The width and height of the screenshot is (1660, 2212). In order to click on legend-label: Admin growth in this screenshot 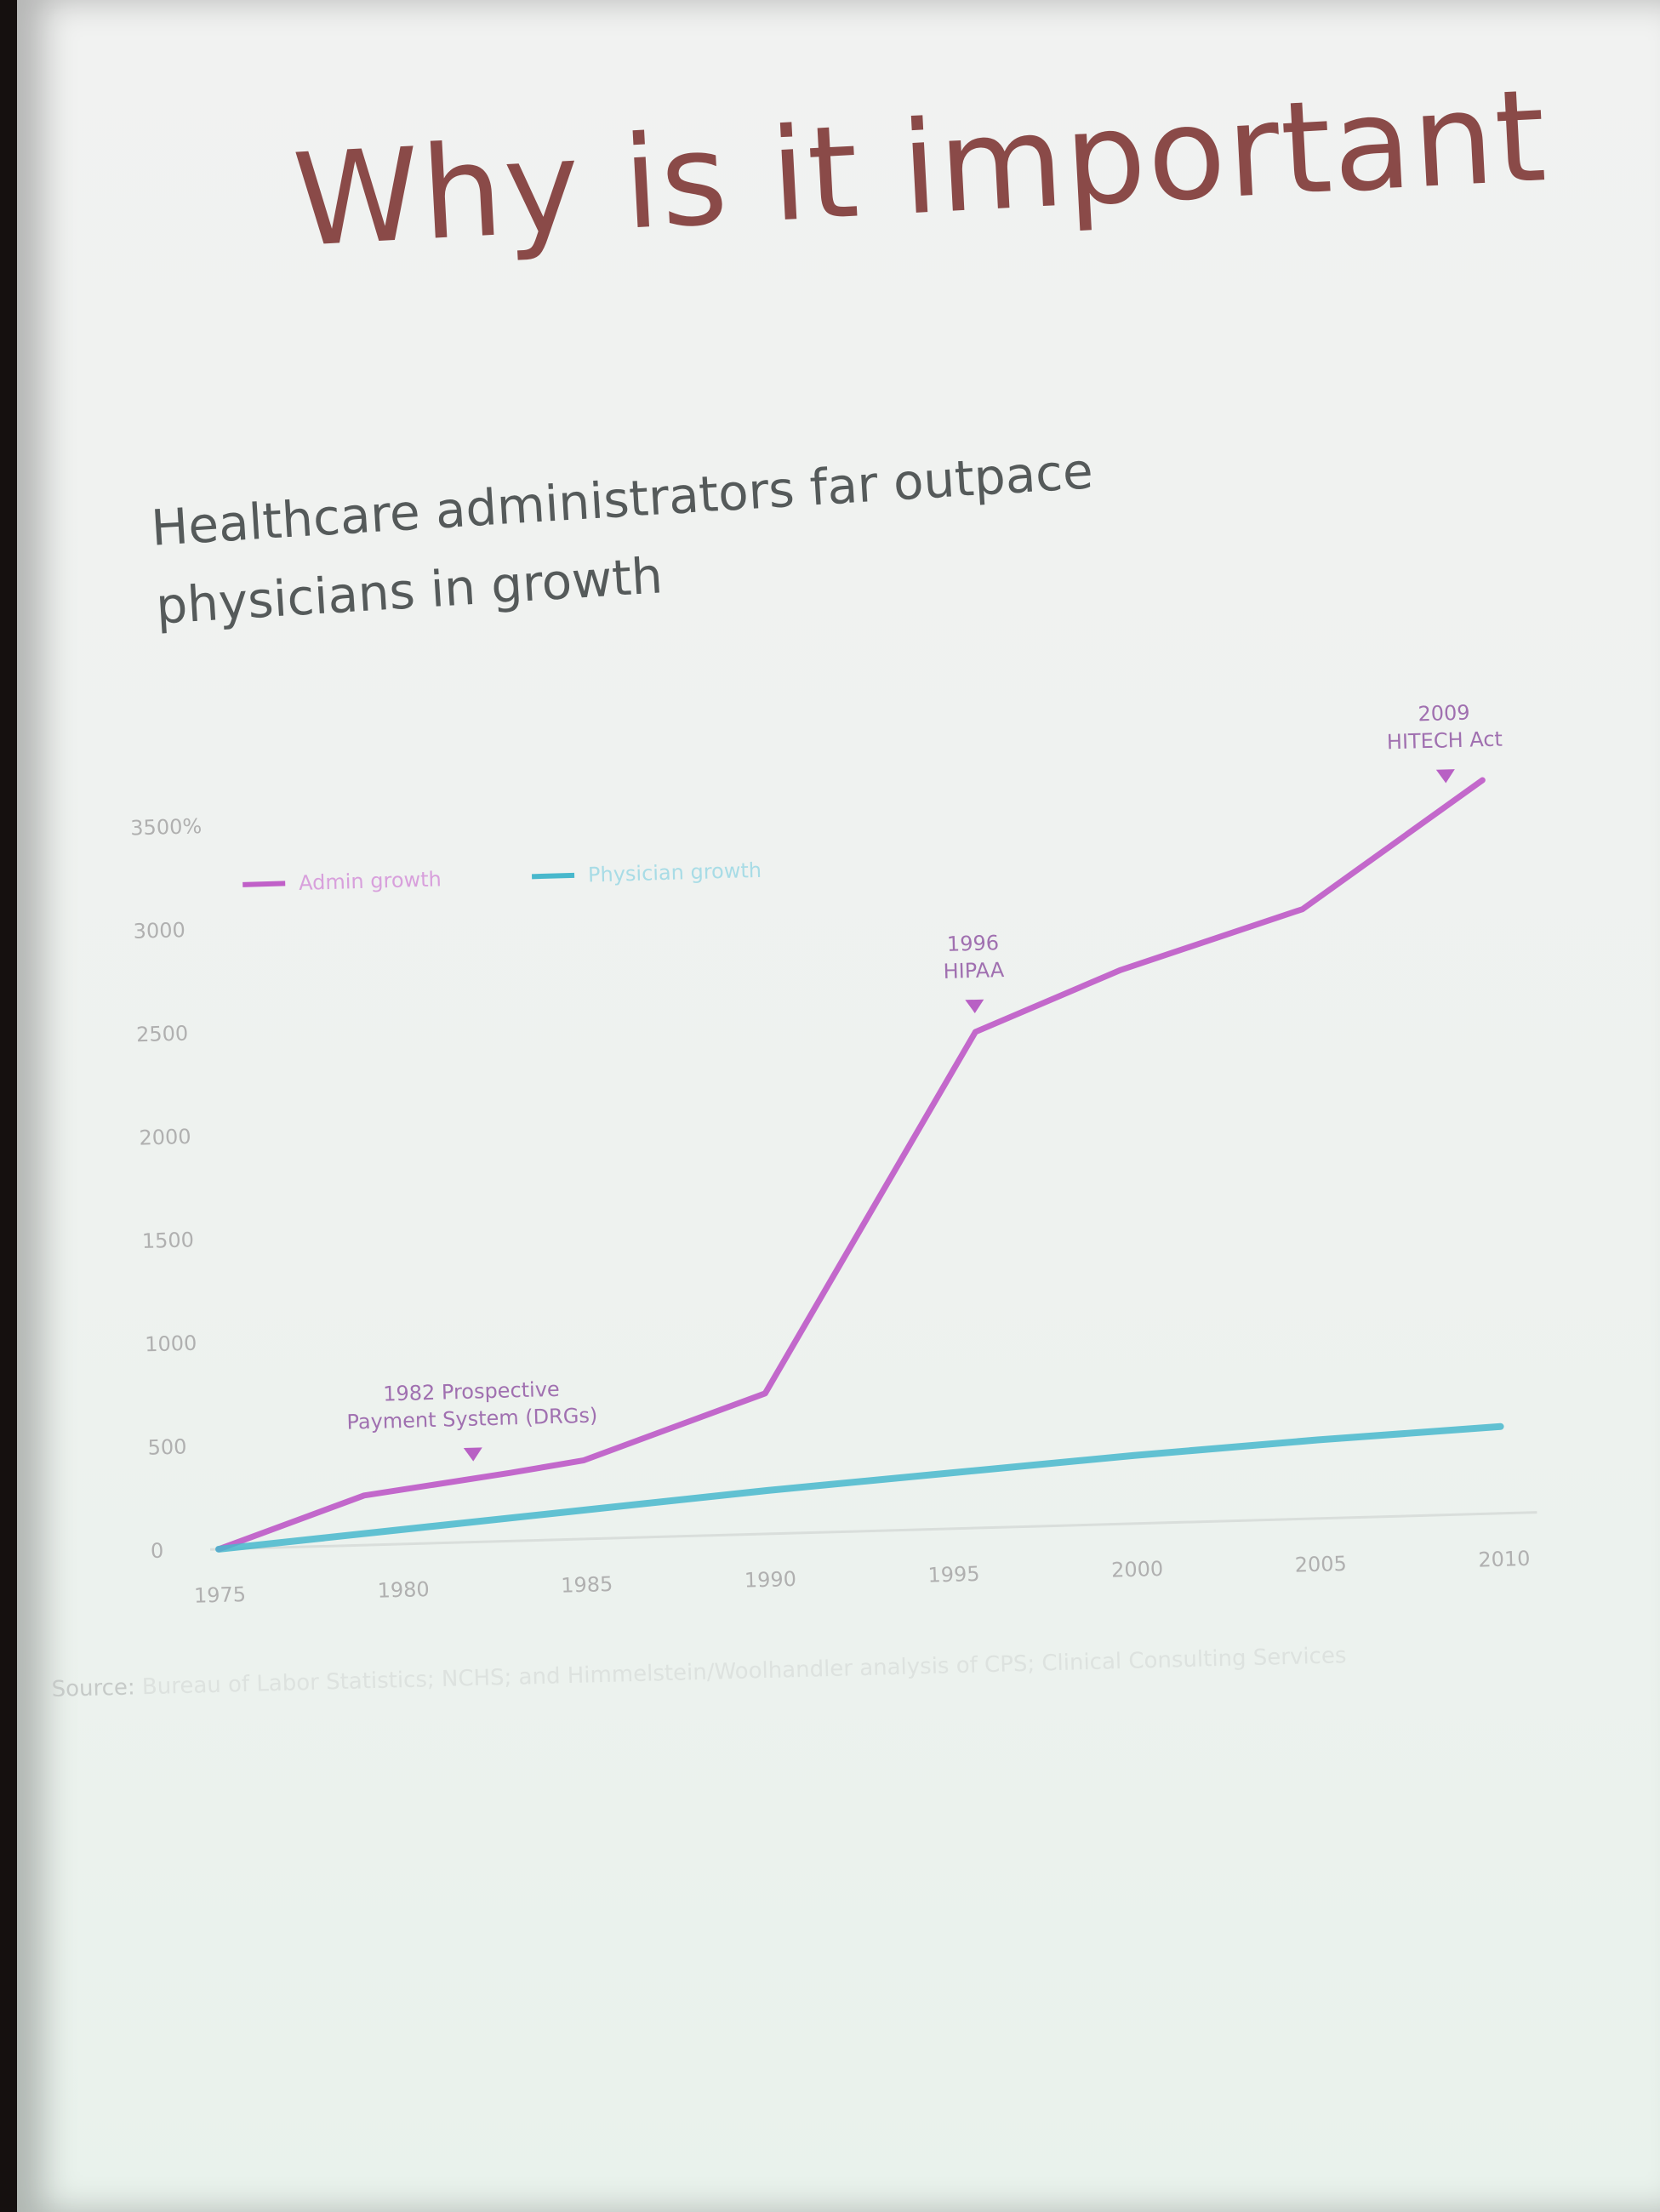, I will do `click(370, 881)`.